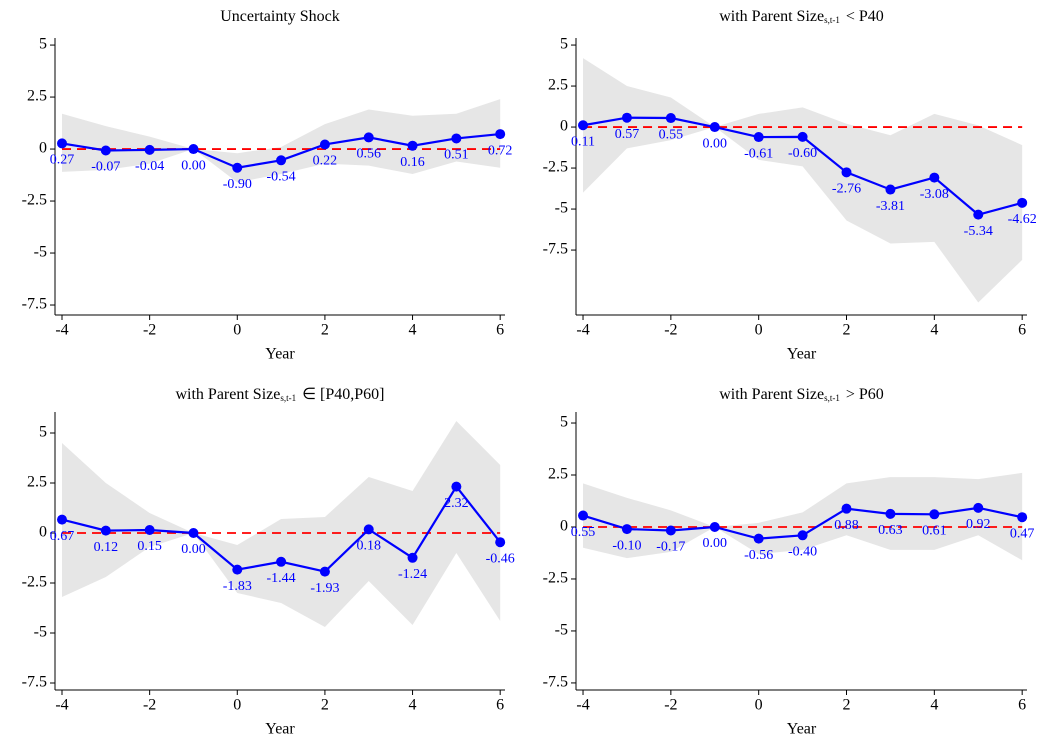 This screenshot has height=740, width=1043. Describe the element at coordinates (62, 536) in the screenshot. I see `value-label: 0.67` at that location.